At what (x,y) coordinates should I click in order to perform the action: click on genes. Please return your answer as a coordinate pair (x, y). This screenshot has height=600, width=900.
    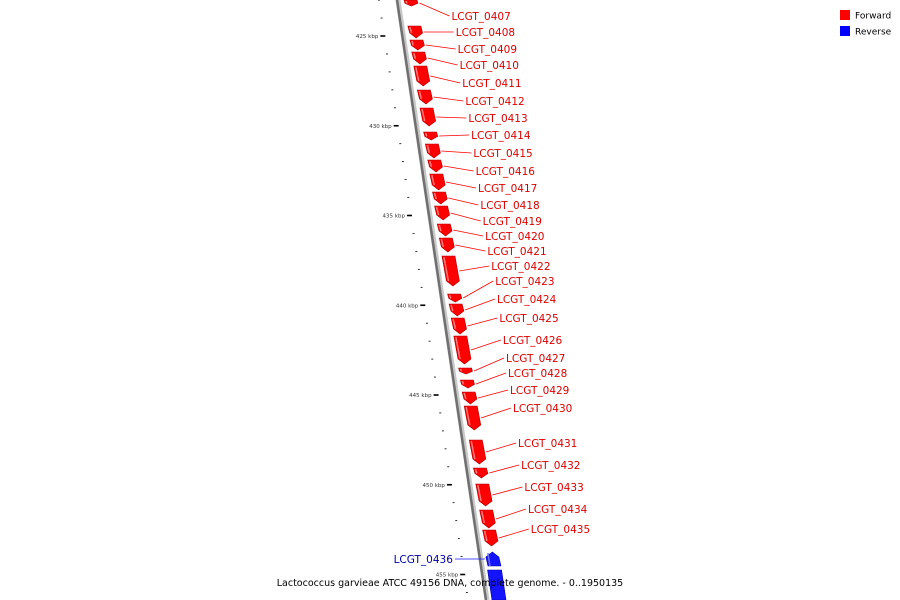
    Looking at the image, I should click on (455, 300).